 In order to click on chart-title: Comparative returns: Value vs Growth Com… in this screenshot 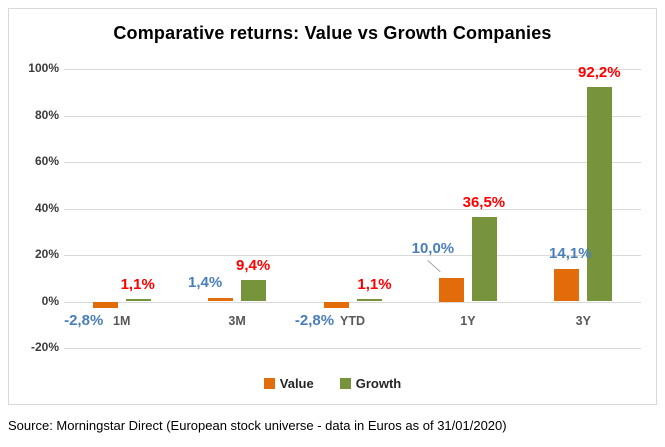, I will do `click(332, 33)`.